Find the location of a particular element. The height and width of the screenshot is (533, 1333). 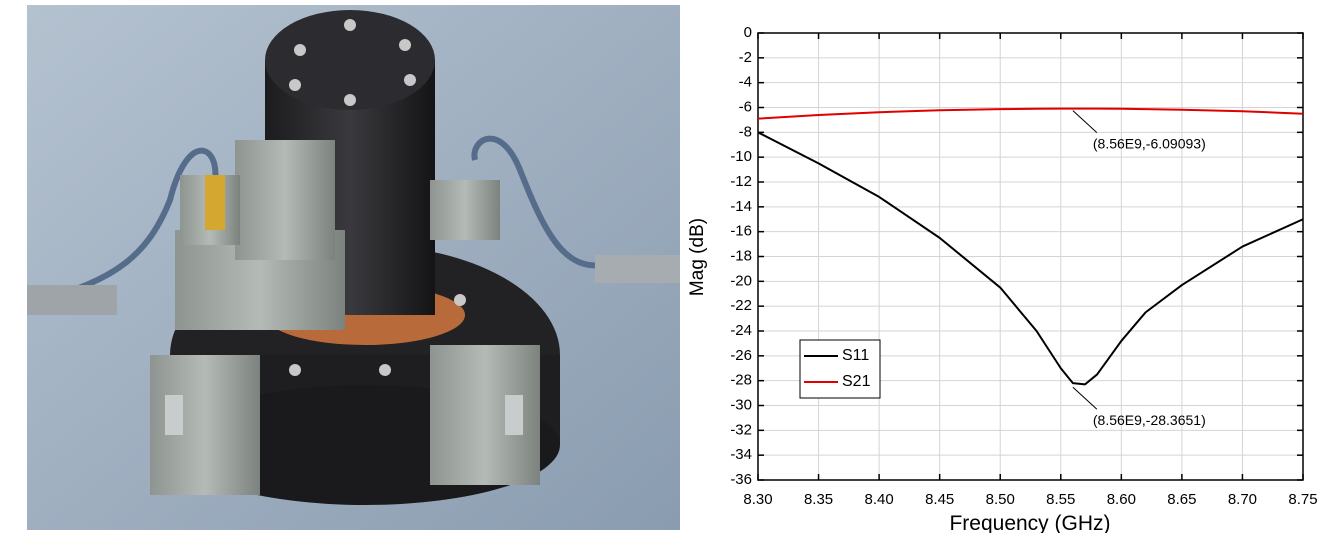

y-tick-label: -8 is located at coordinates (745, 131).